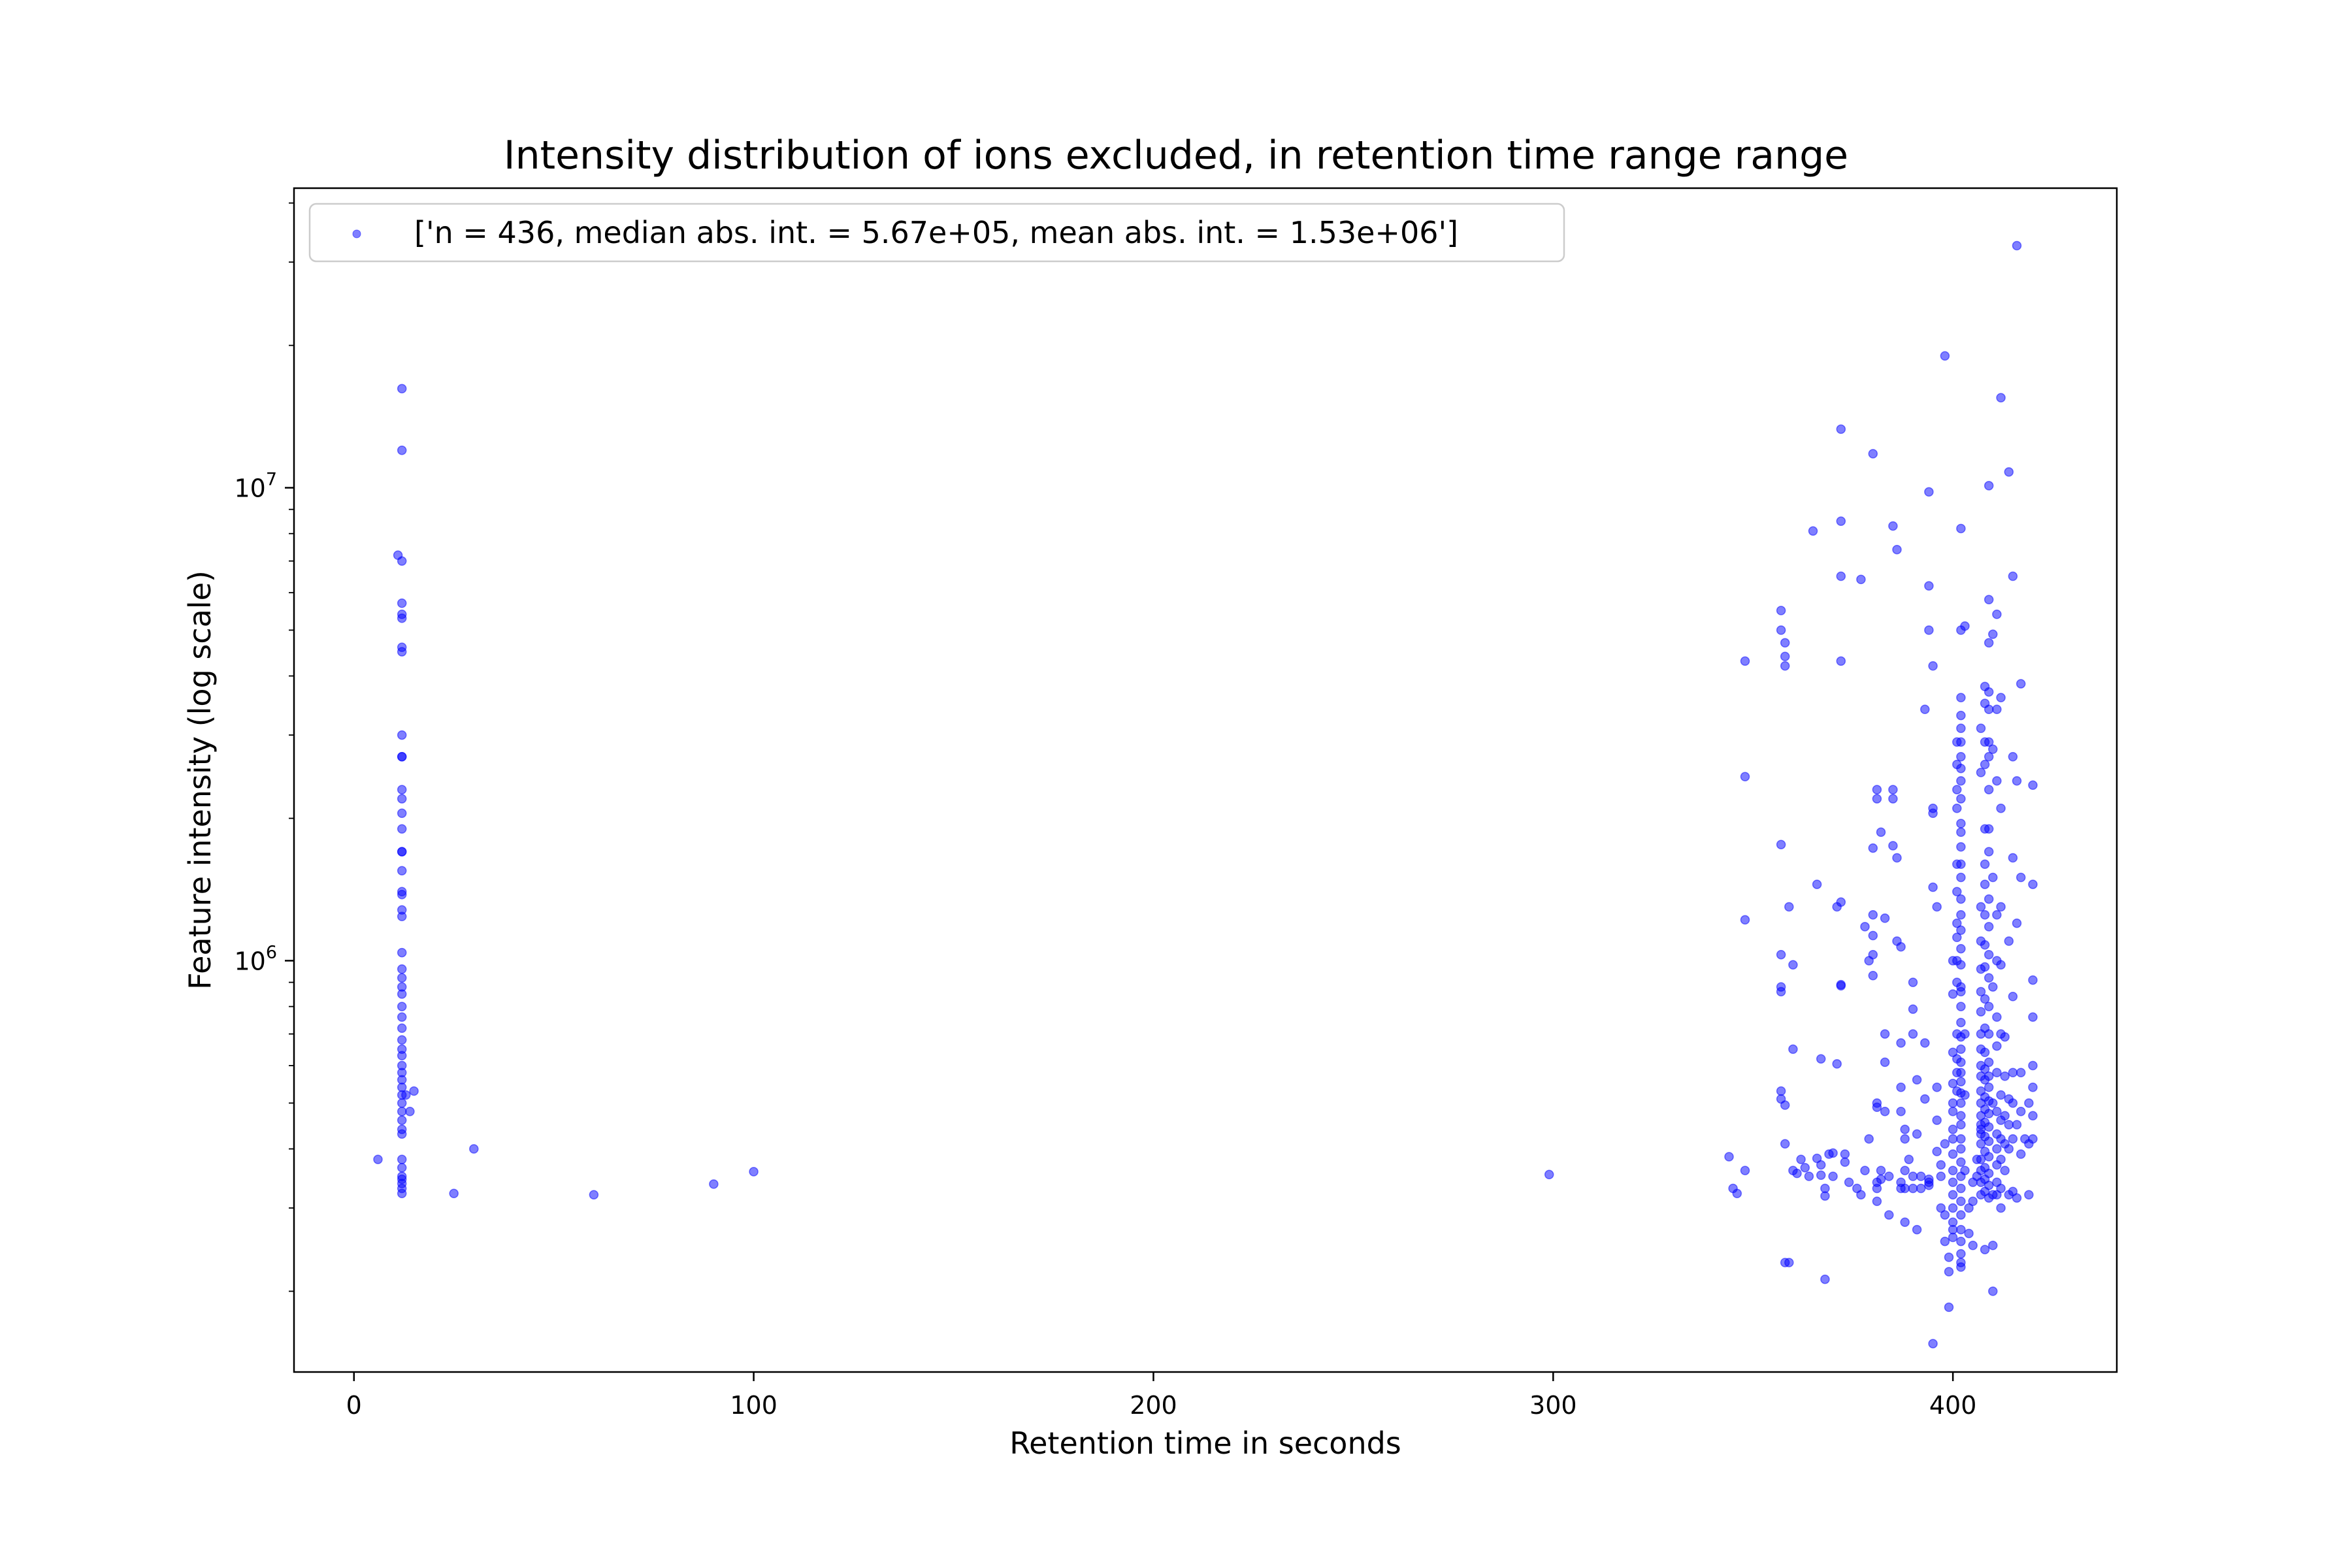 This screenshot has height=1568, width=2352. Describe the element at coordinates (200, 780) in the screenshot. I see `y-axis-label: Feature intensity (log scale)` at that location.